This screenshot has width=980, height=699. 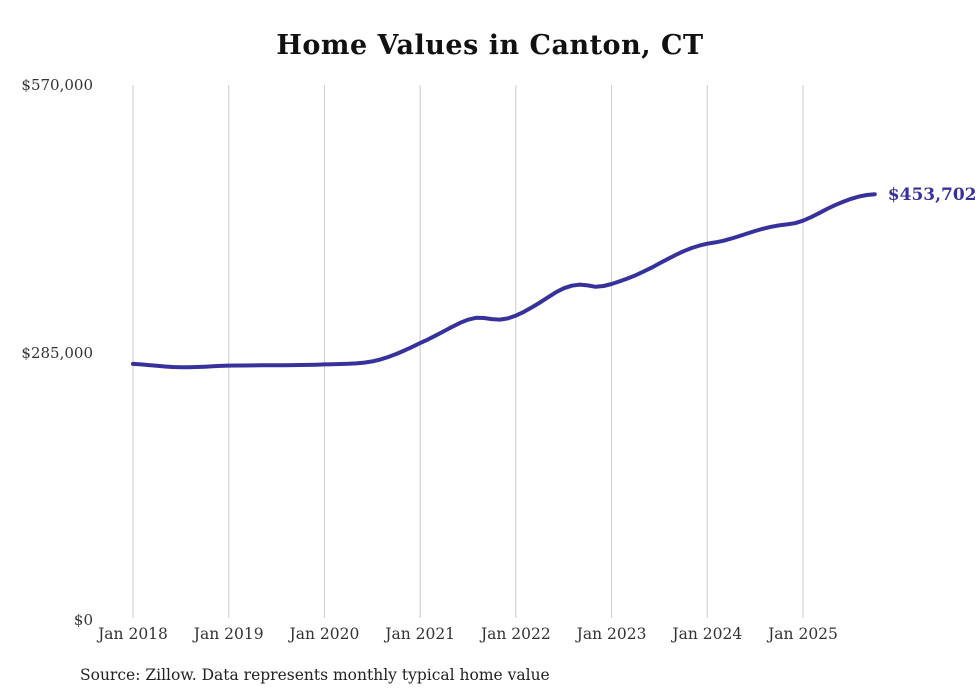 I want to click on chart-title: Home Values in Canton, CT, so click(x=490, y=45).